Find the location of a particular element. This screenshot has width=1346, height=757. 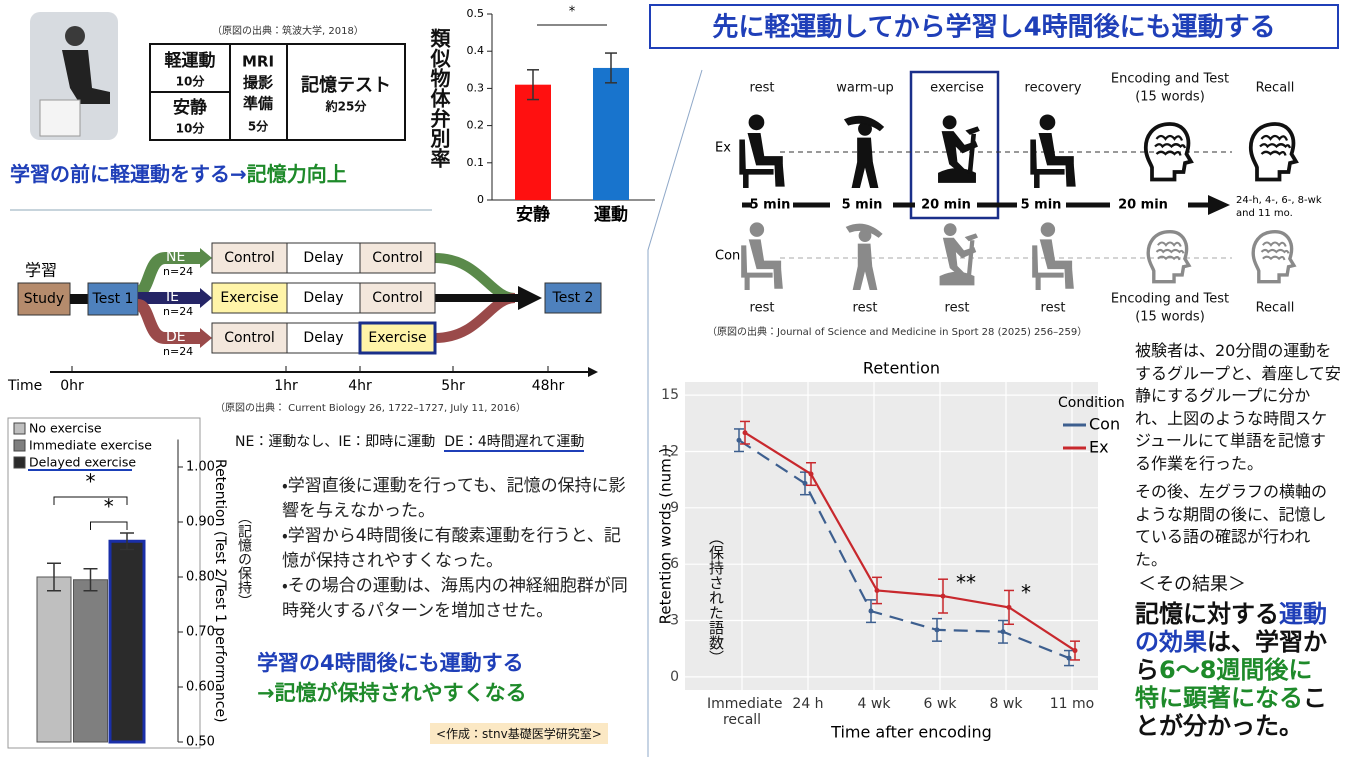

table-cell: MRI is located at coordinates (258, 62).